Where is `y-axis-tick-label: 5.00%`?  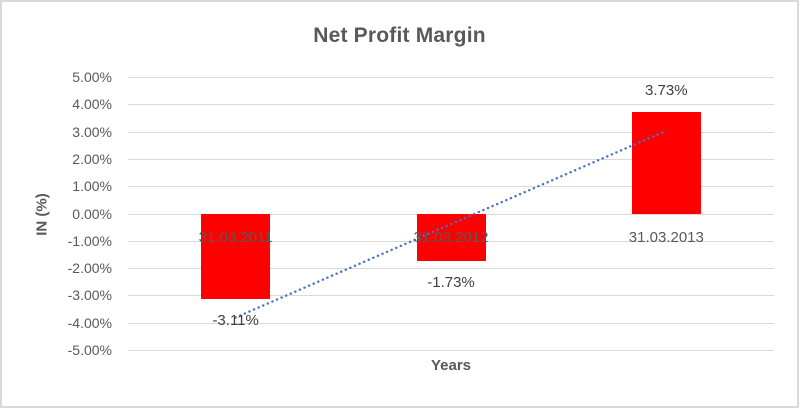
y-axis-tick-label: 5.00% is located at coordinates (92, 77).